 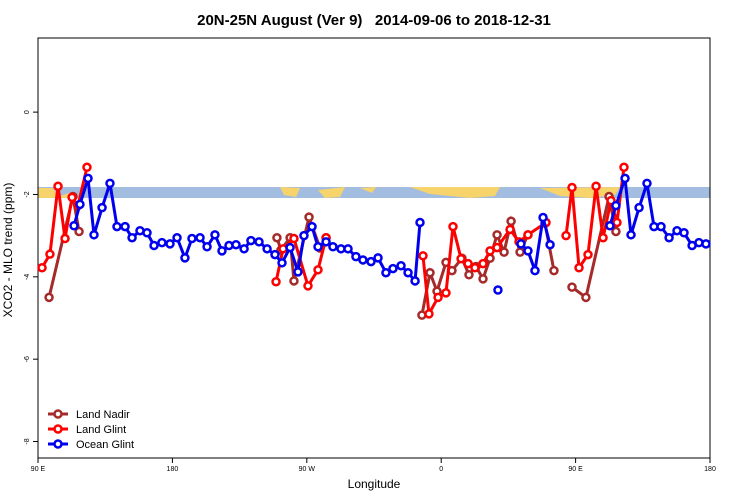 I want to click on x-tick-label: 0, so click(x=441, y=469).